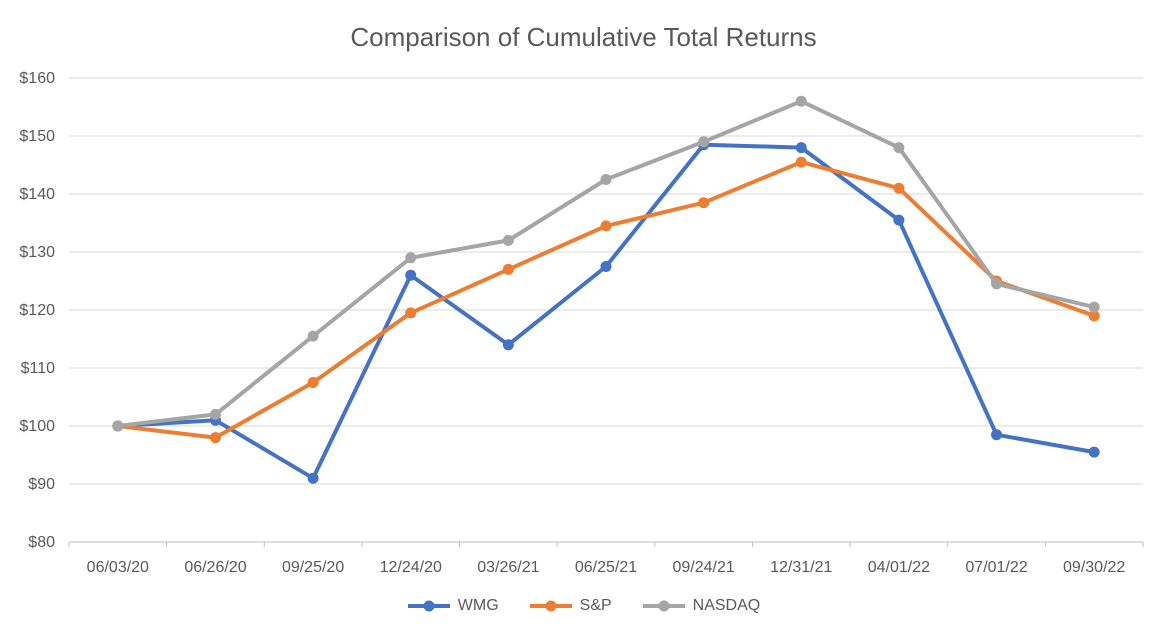  I want to click on x-axis-label: 12/24/20, so click(411, 567).